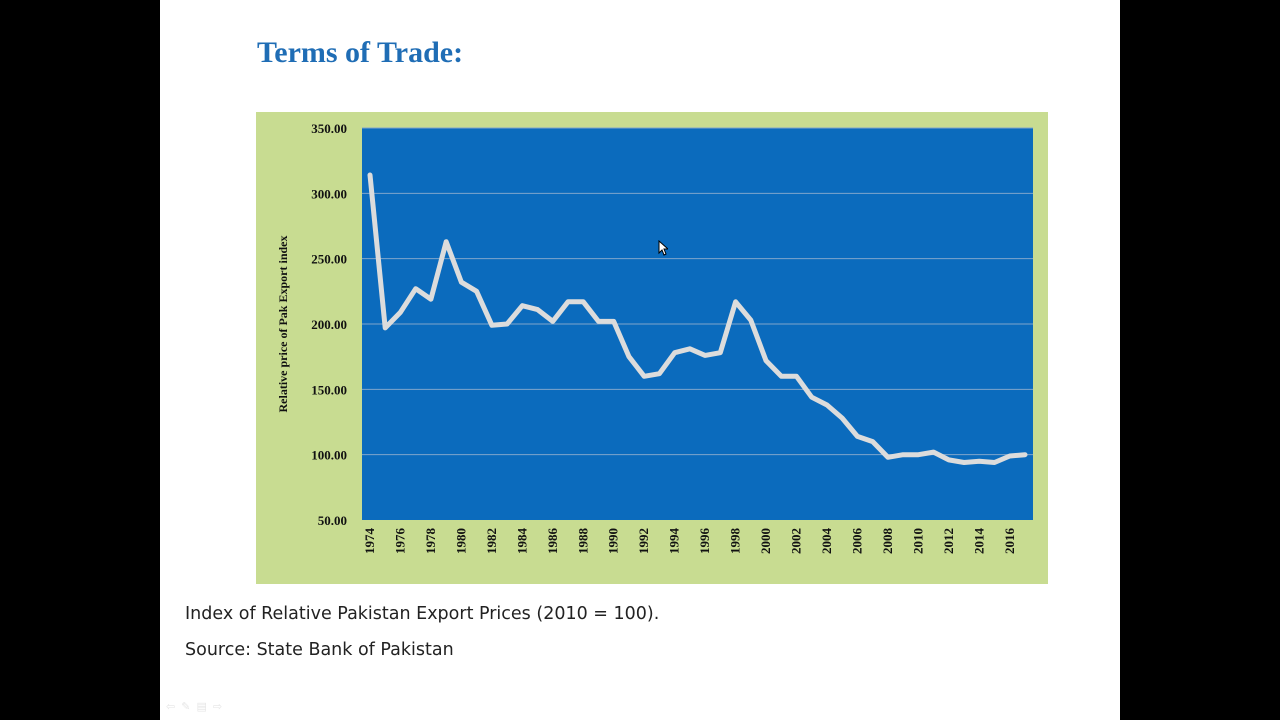 This screenshot has height=720, width=1280. I want to click on x-tick-label: 2012, so click(948, 541).